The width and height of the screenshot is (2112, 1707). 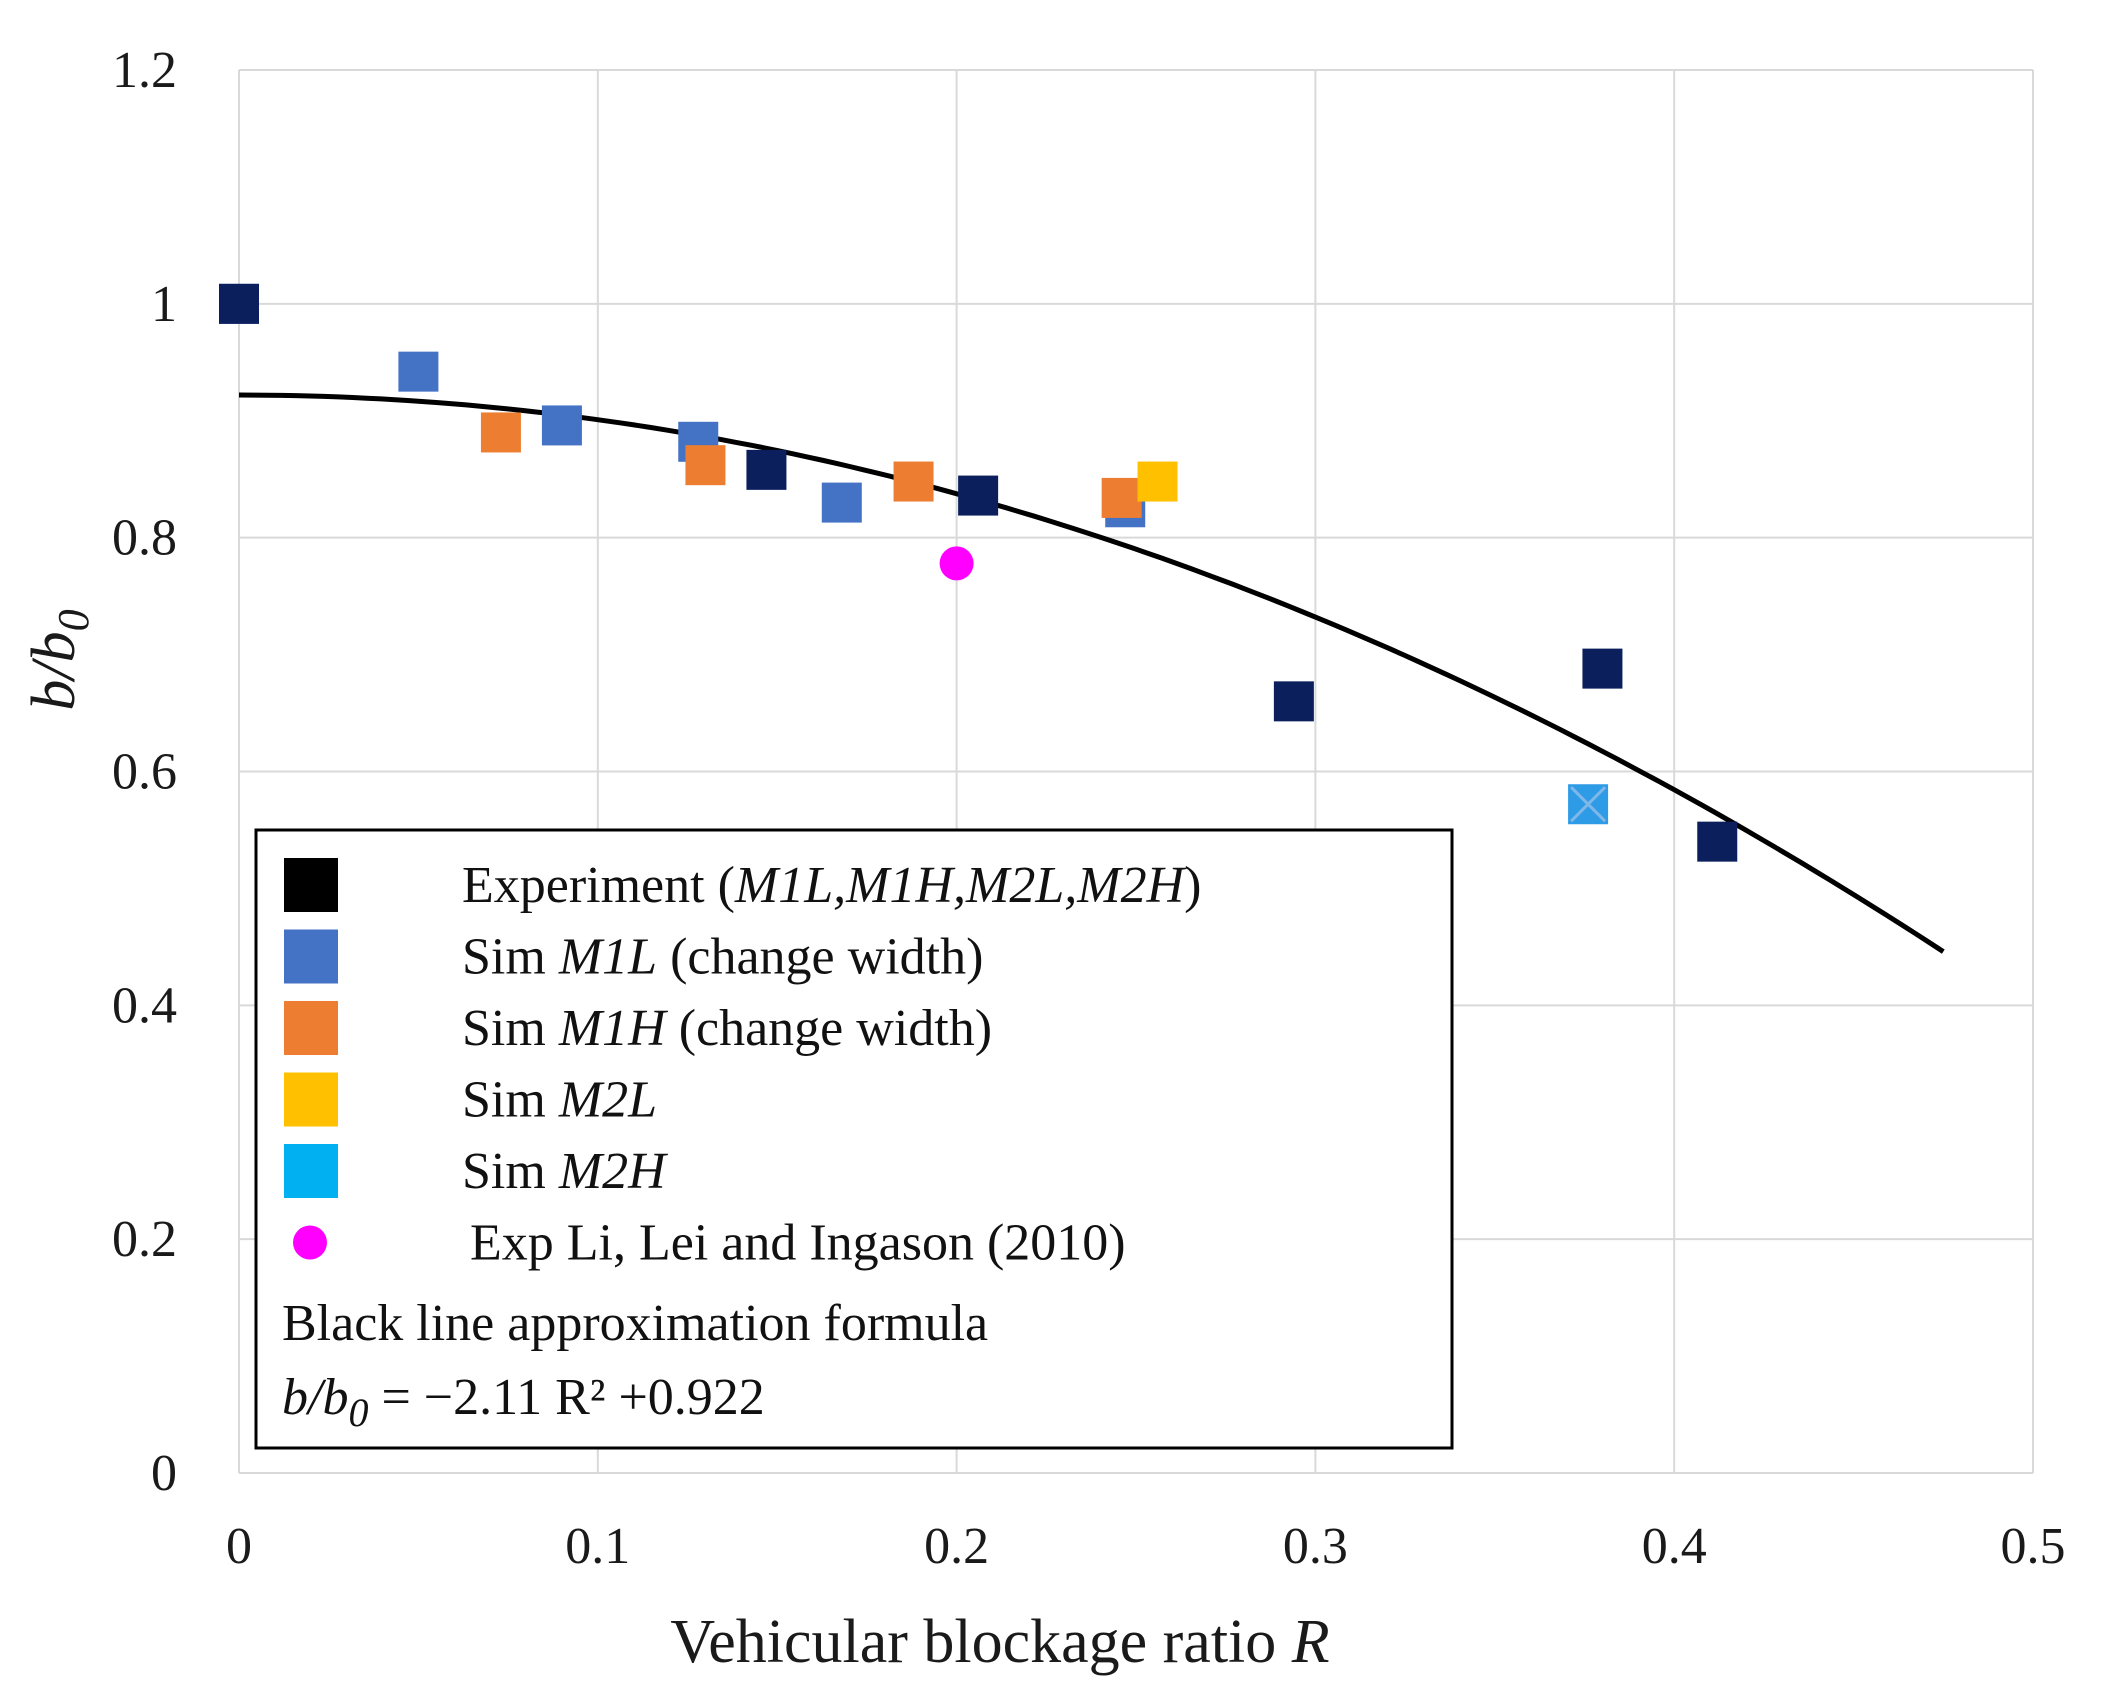 What do you see at coordinates (144, 1005) in the screenshot?
I see `y-tick-label: 0.4` at bounding box center [144, 1005].